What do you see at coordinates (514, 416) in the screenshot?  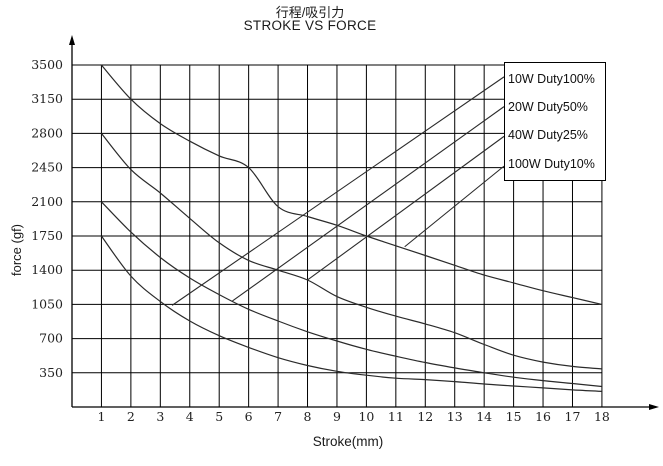 I see `x-tick-label: 15` at bounding box center [514, 416].